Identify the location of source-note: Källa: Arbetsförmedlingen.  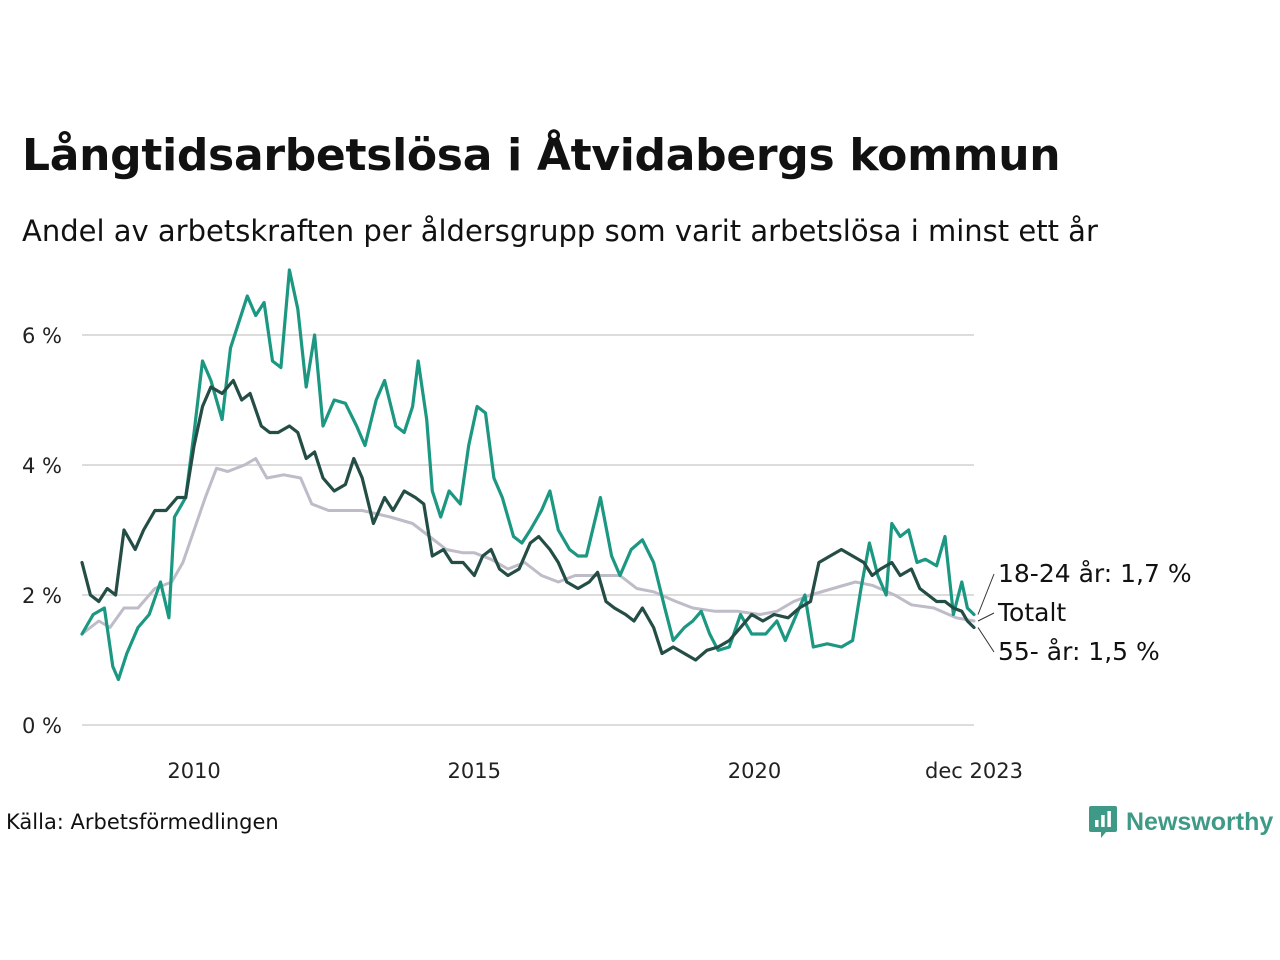
(142, 822).